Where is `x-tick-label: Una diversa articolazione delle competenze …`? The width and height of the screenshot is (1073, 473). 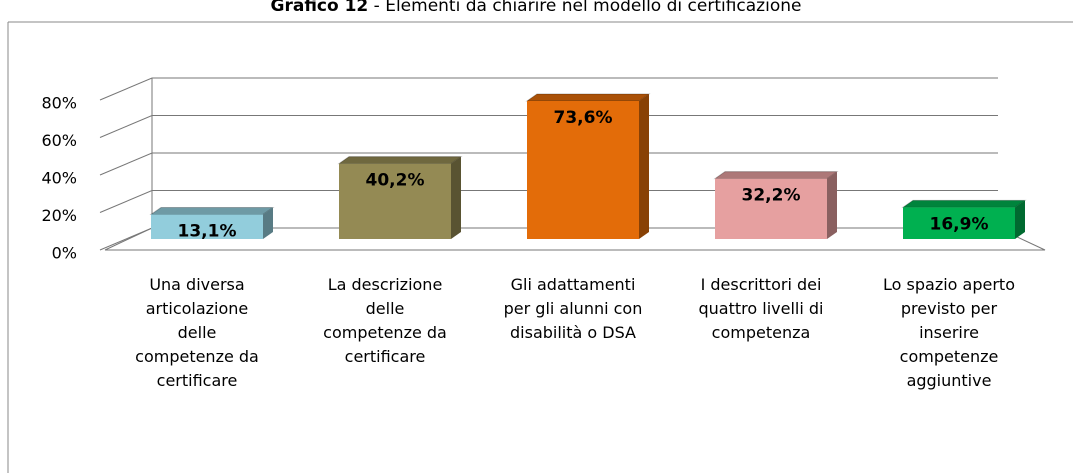
x-tick-label: Una diversa articolazione delle competenze … is located at coordinates (197, 332).